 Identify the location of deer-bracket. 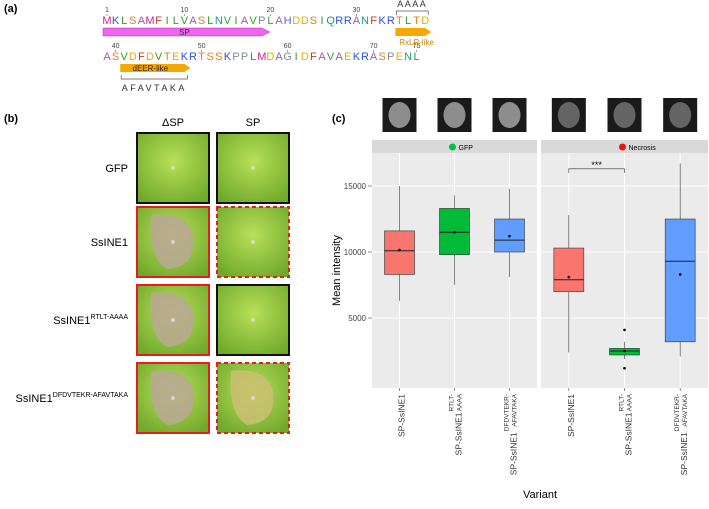
(154, 77).